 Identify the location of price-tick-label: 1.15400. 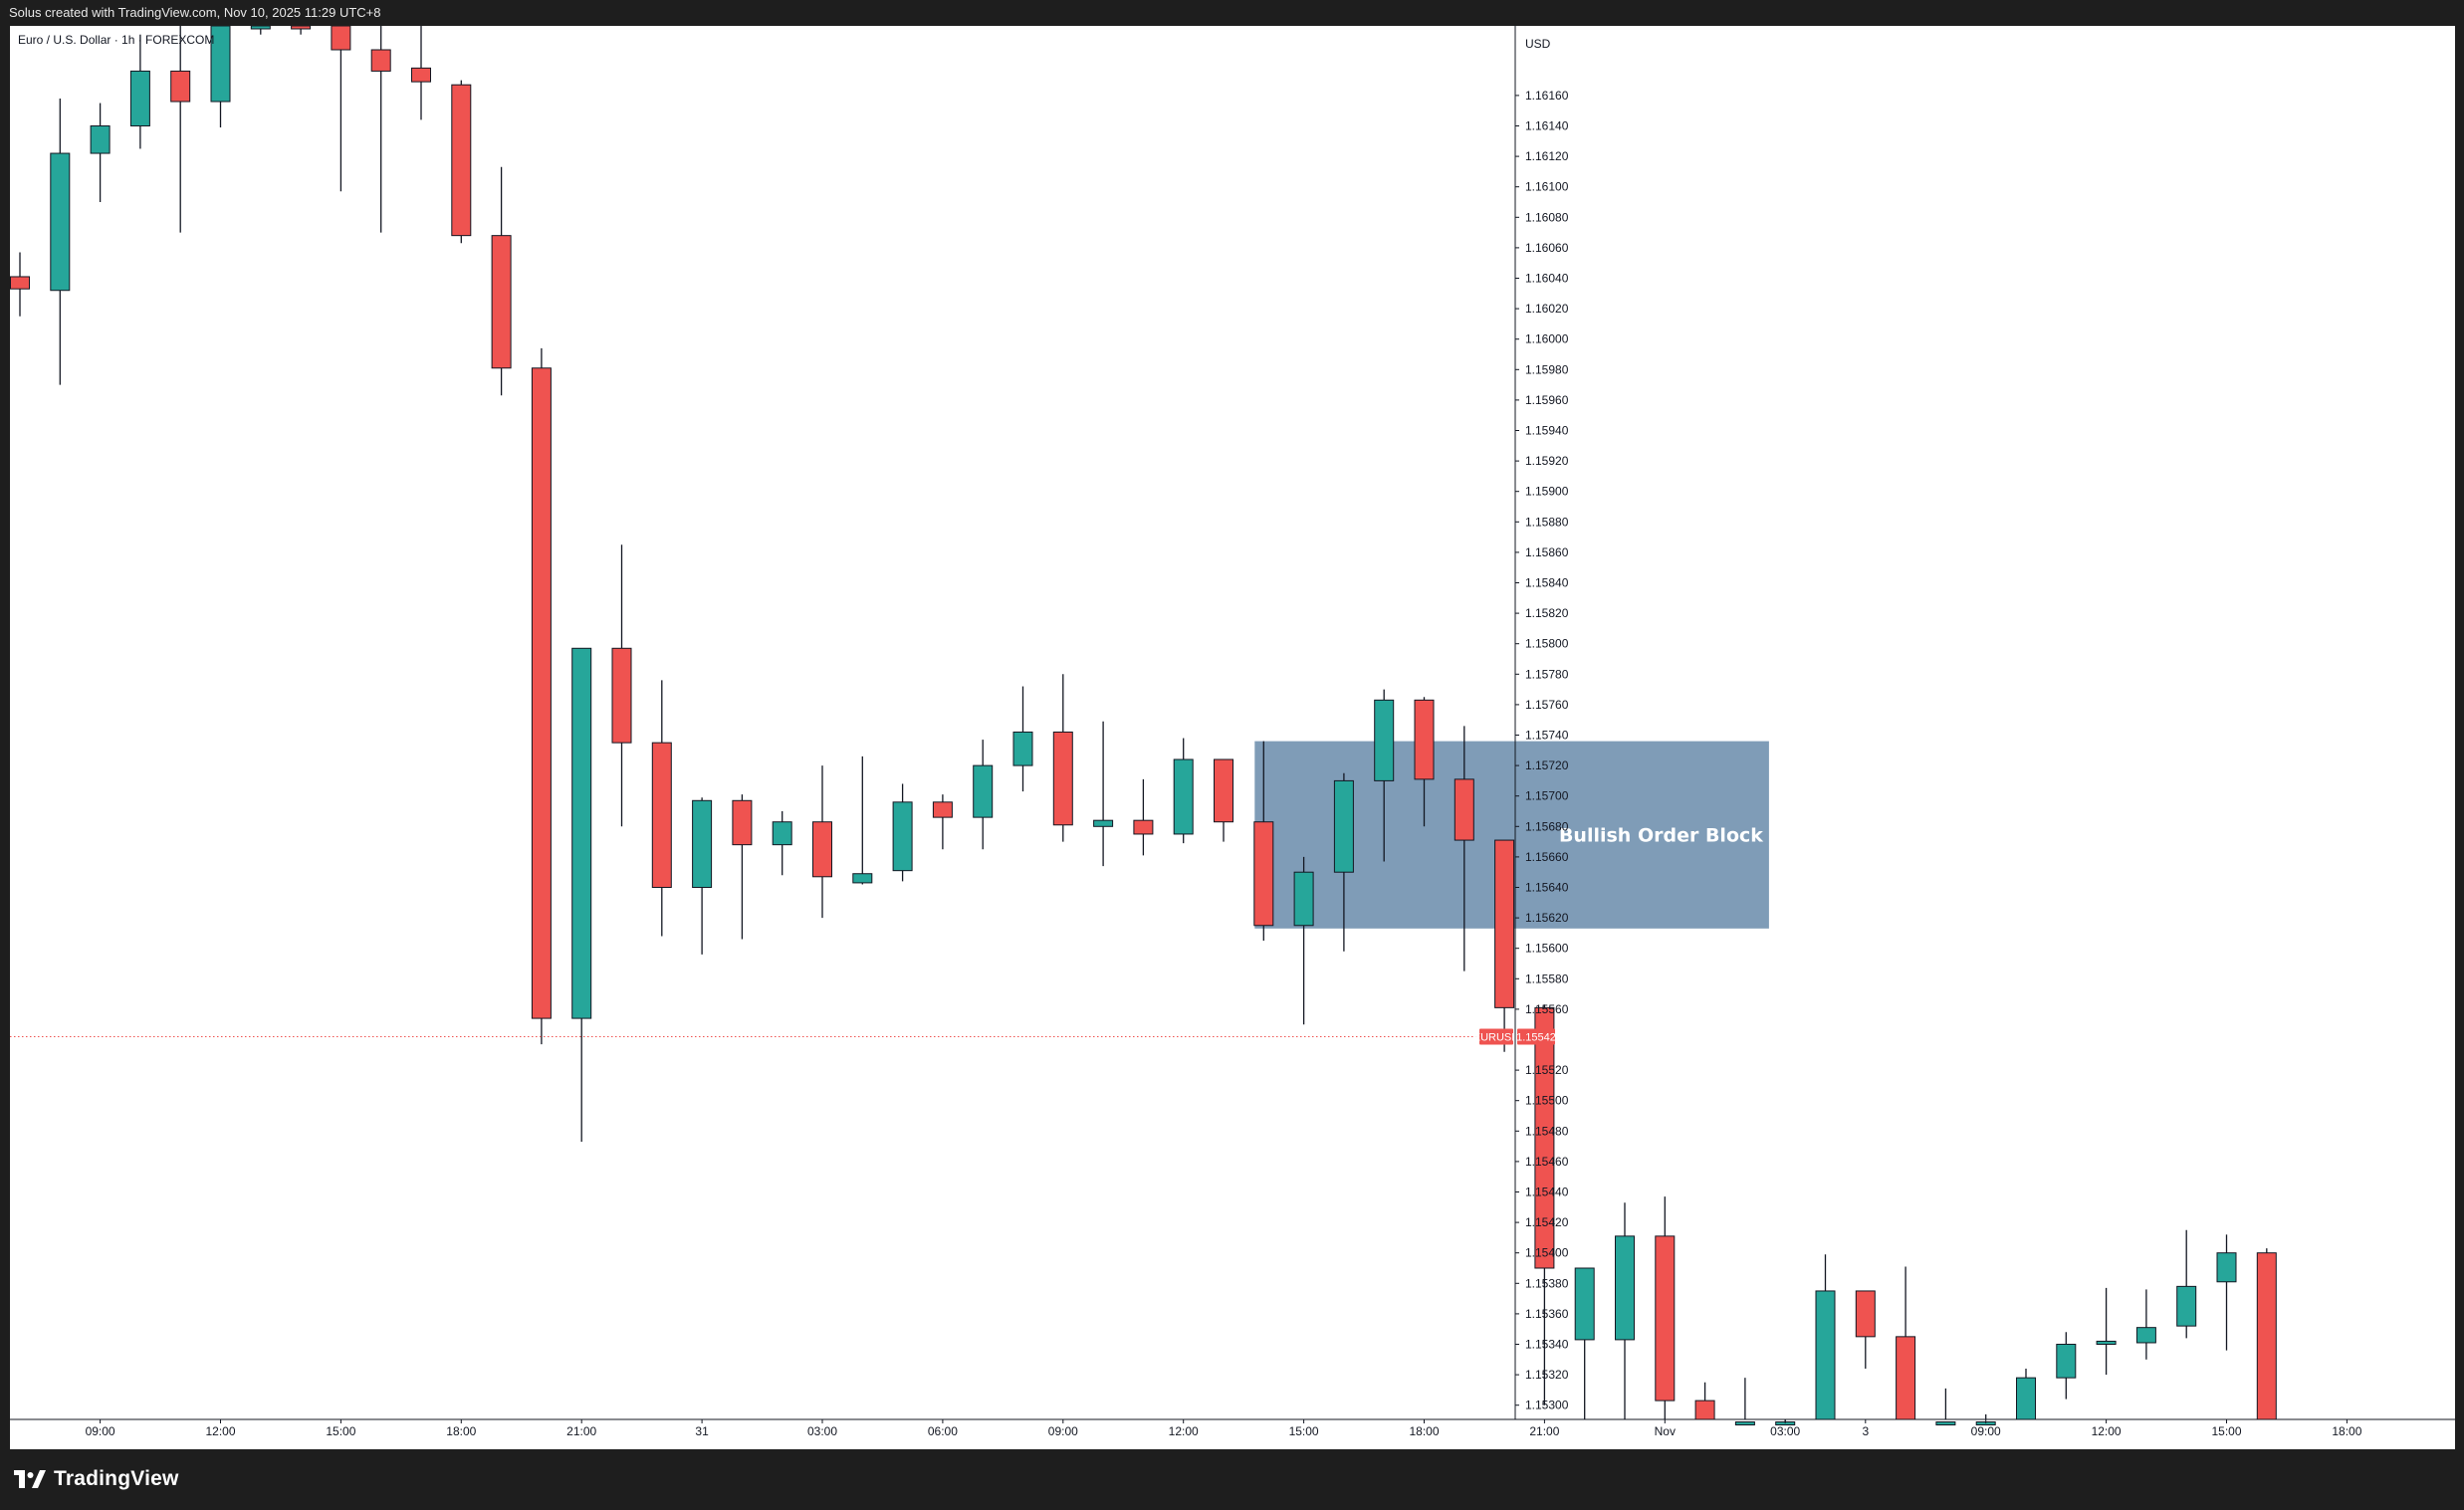
(1547, 1253).